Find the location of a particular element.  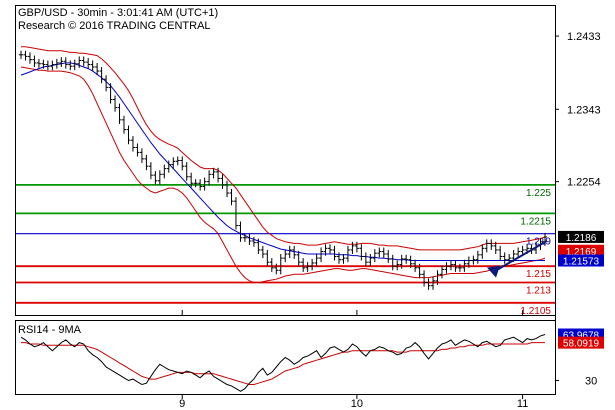

chart-header-credit: Research © 2016 TRADING CENTRAL is located at coordinates (114, 26).